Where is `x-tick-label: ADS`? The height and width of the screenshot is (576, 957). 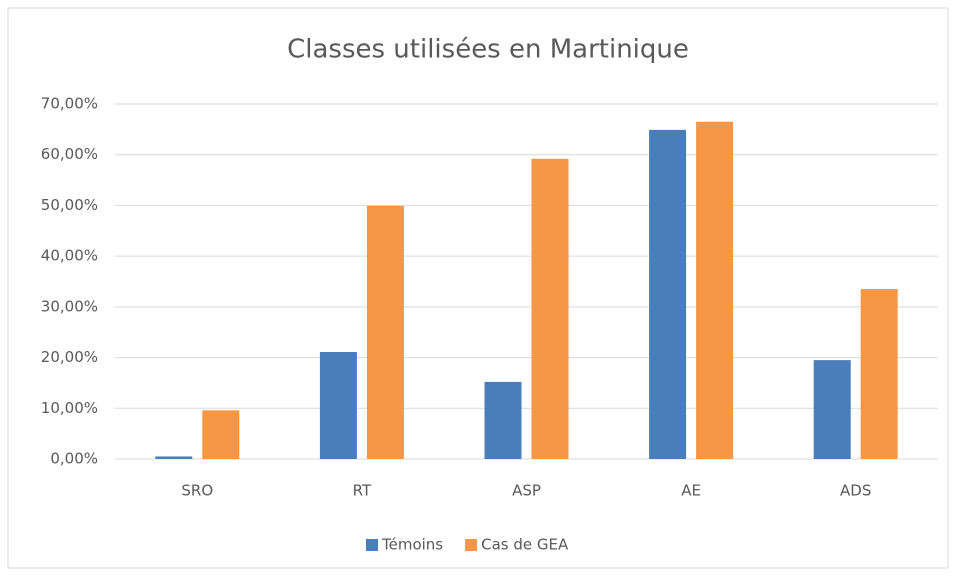
x-tick-label: ADS is located at coordinates (855, 491).